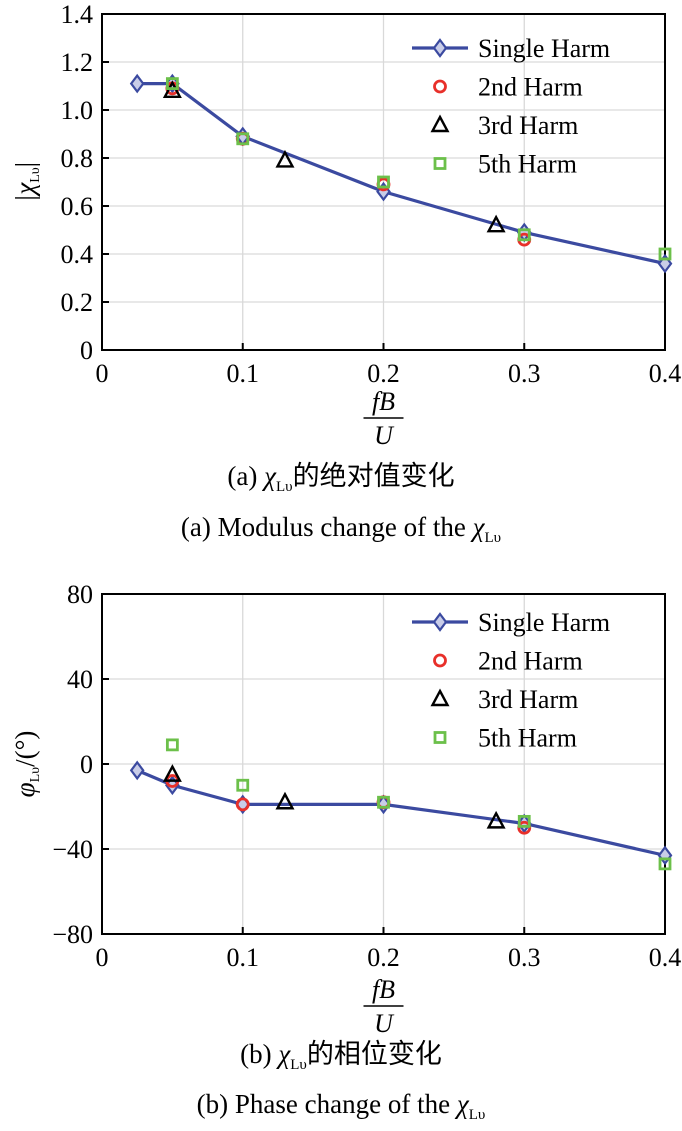 This screenshot has height=1131, width=682. I want to click on caption-chinese: (a) χLυ的绝对值变化, so click(340, 478).